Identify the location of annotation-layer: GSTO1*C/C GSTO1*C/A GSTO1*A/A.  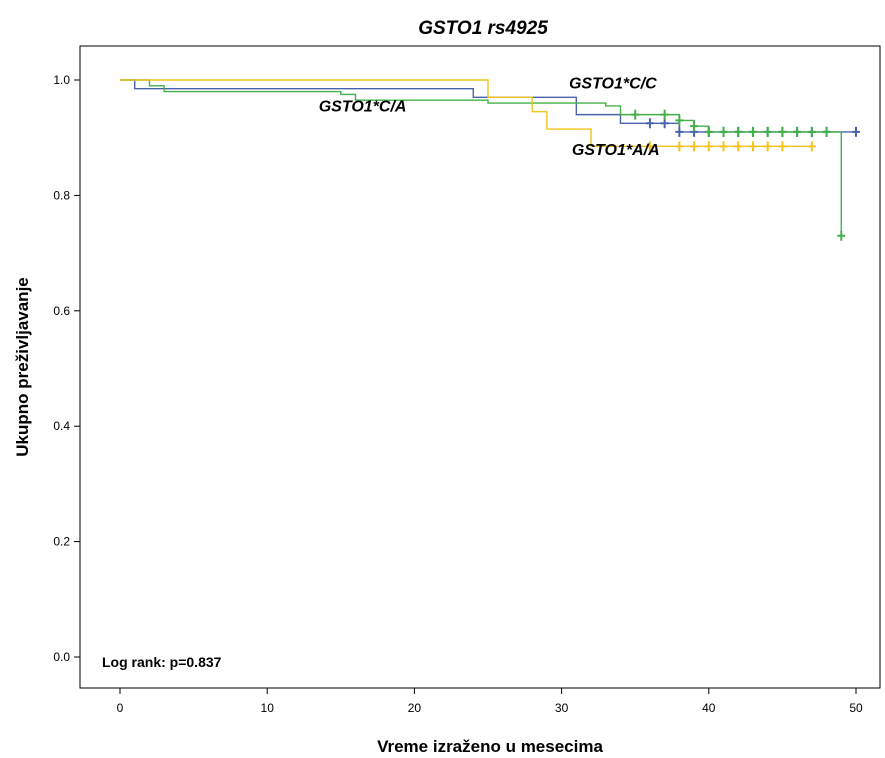
(489, 117).